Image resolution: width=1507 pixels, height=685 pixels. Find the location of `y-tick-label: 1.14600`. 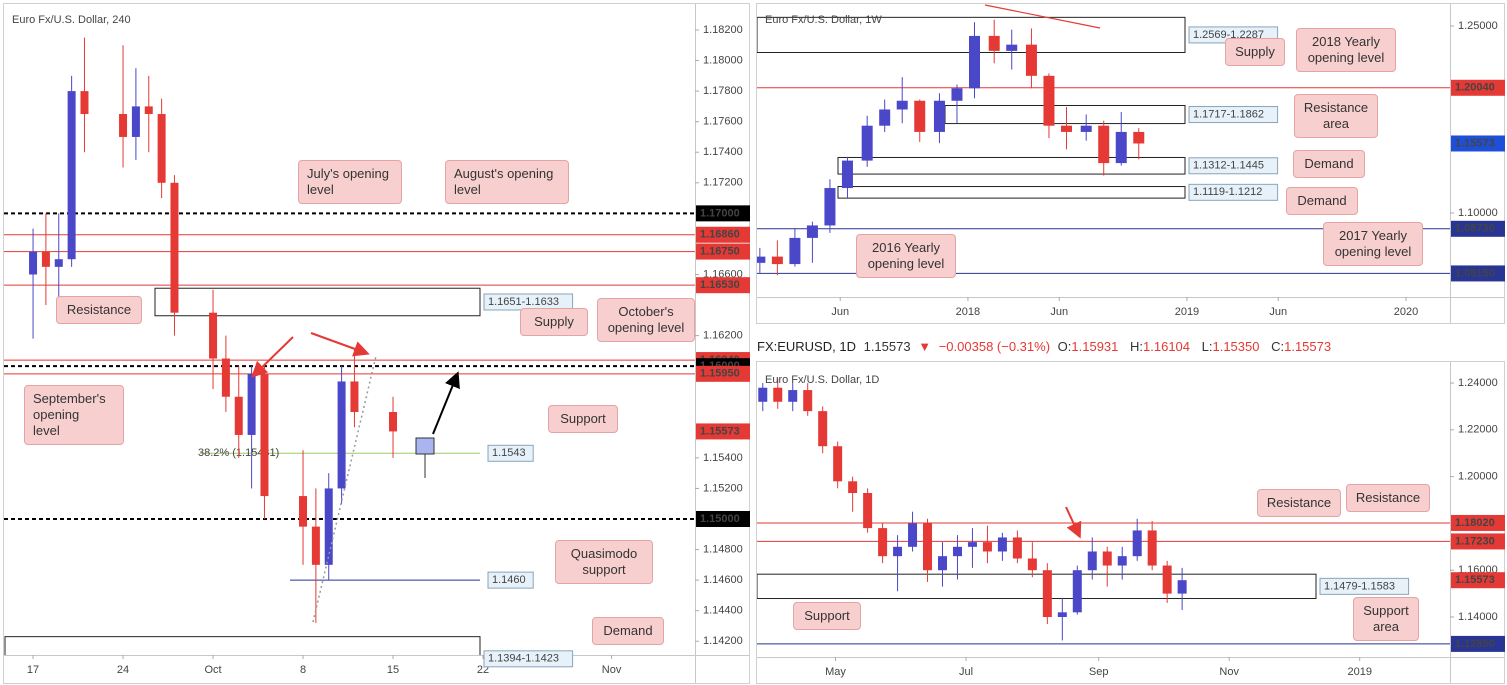

y-tick-label: 1.14600 is located at coordinates (723, 580).